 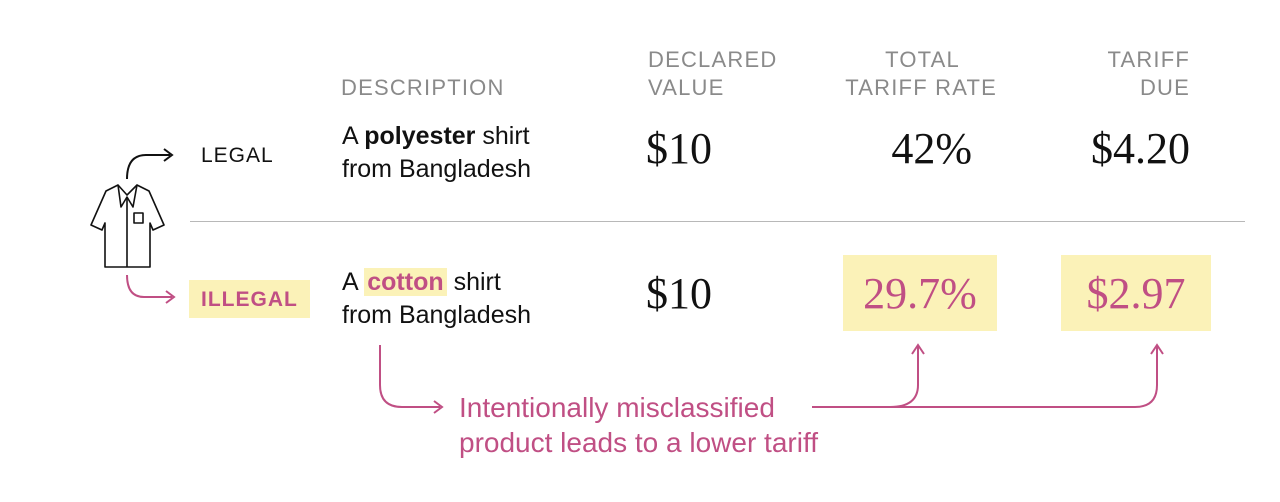 I want to click on header-total-tariff-rate: TOTAL TARIFF RATE, so click(x=897, y=74).